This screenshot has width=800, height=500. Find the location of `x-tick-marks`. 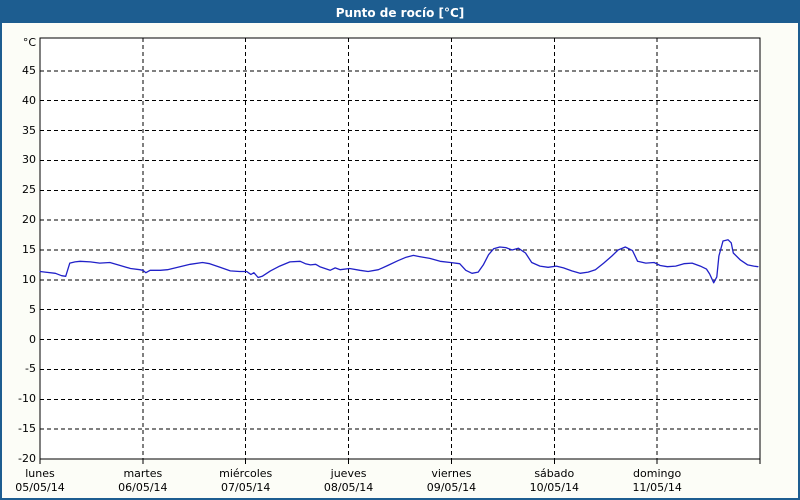

x-tick-marks is located at coordinates (400, 461).